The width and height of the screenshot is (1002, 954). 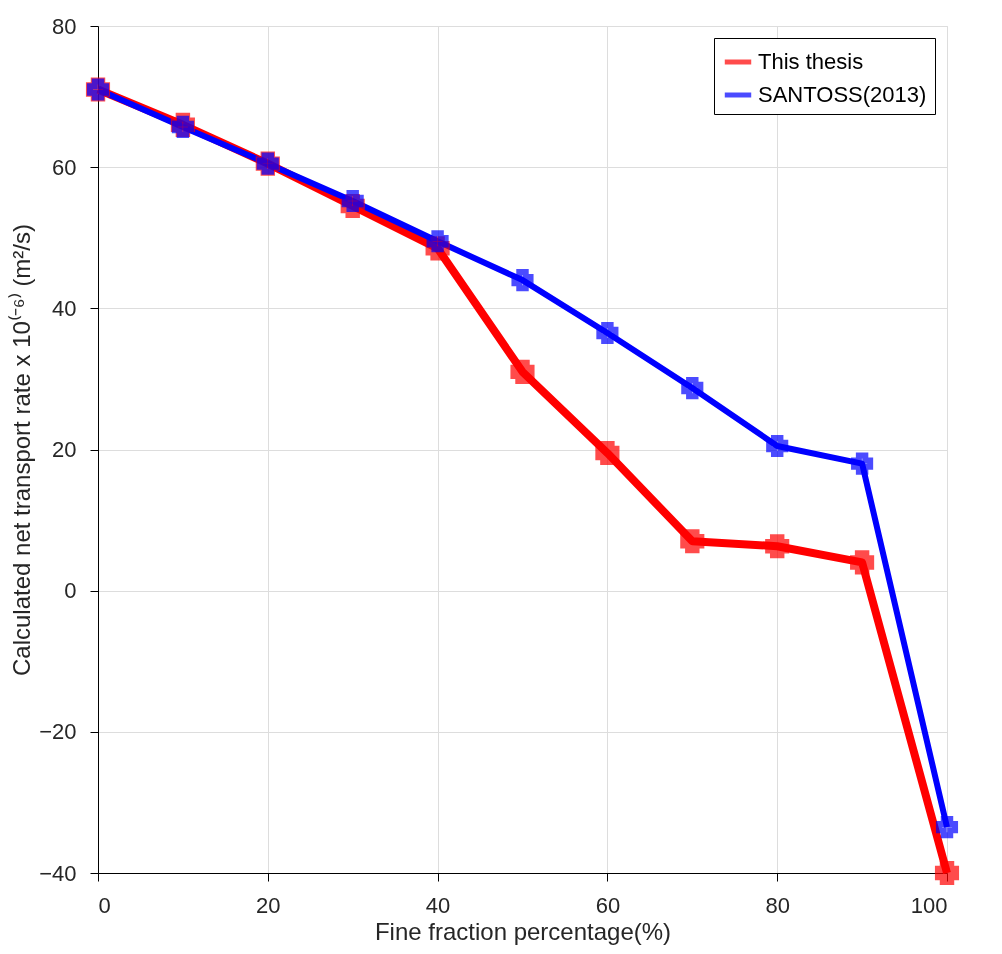 I want to click on legend-label: This thesis, so click(x=811, y=61).